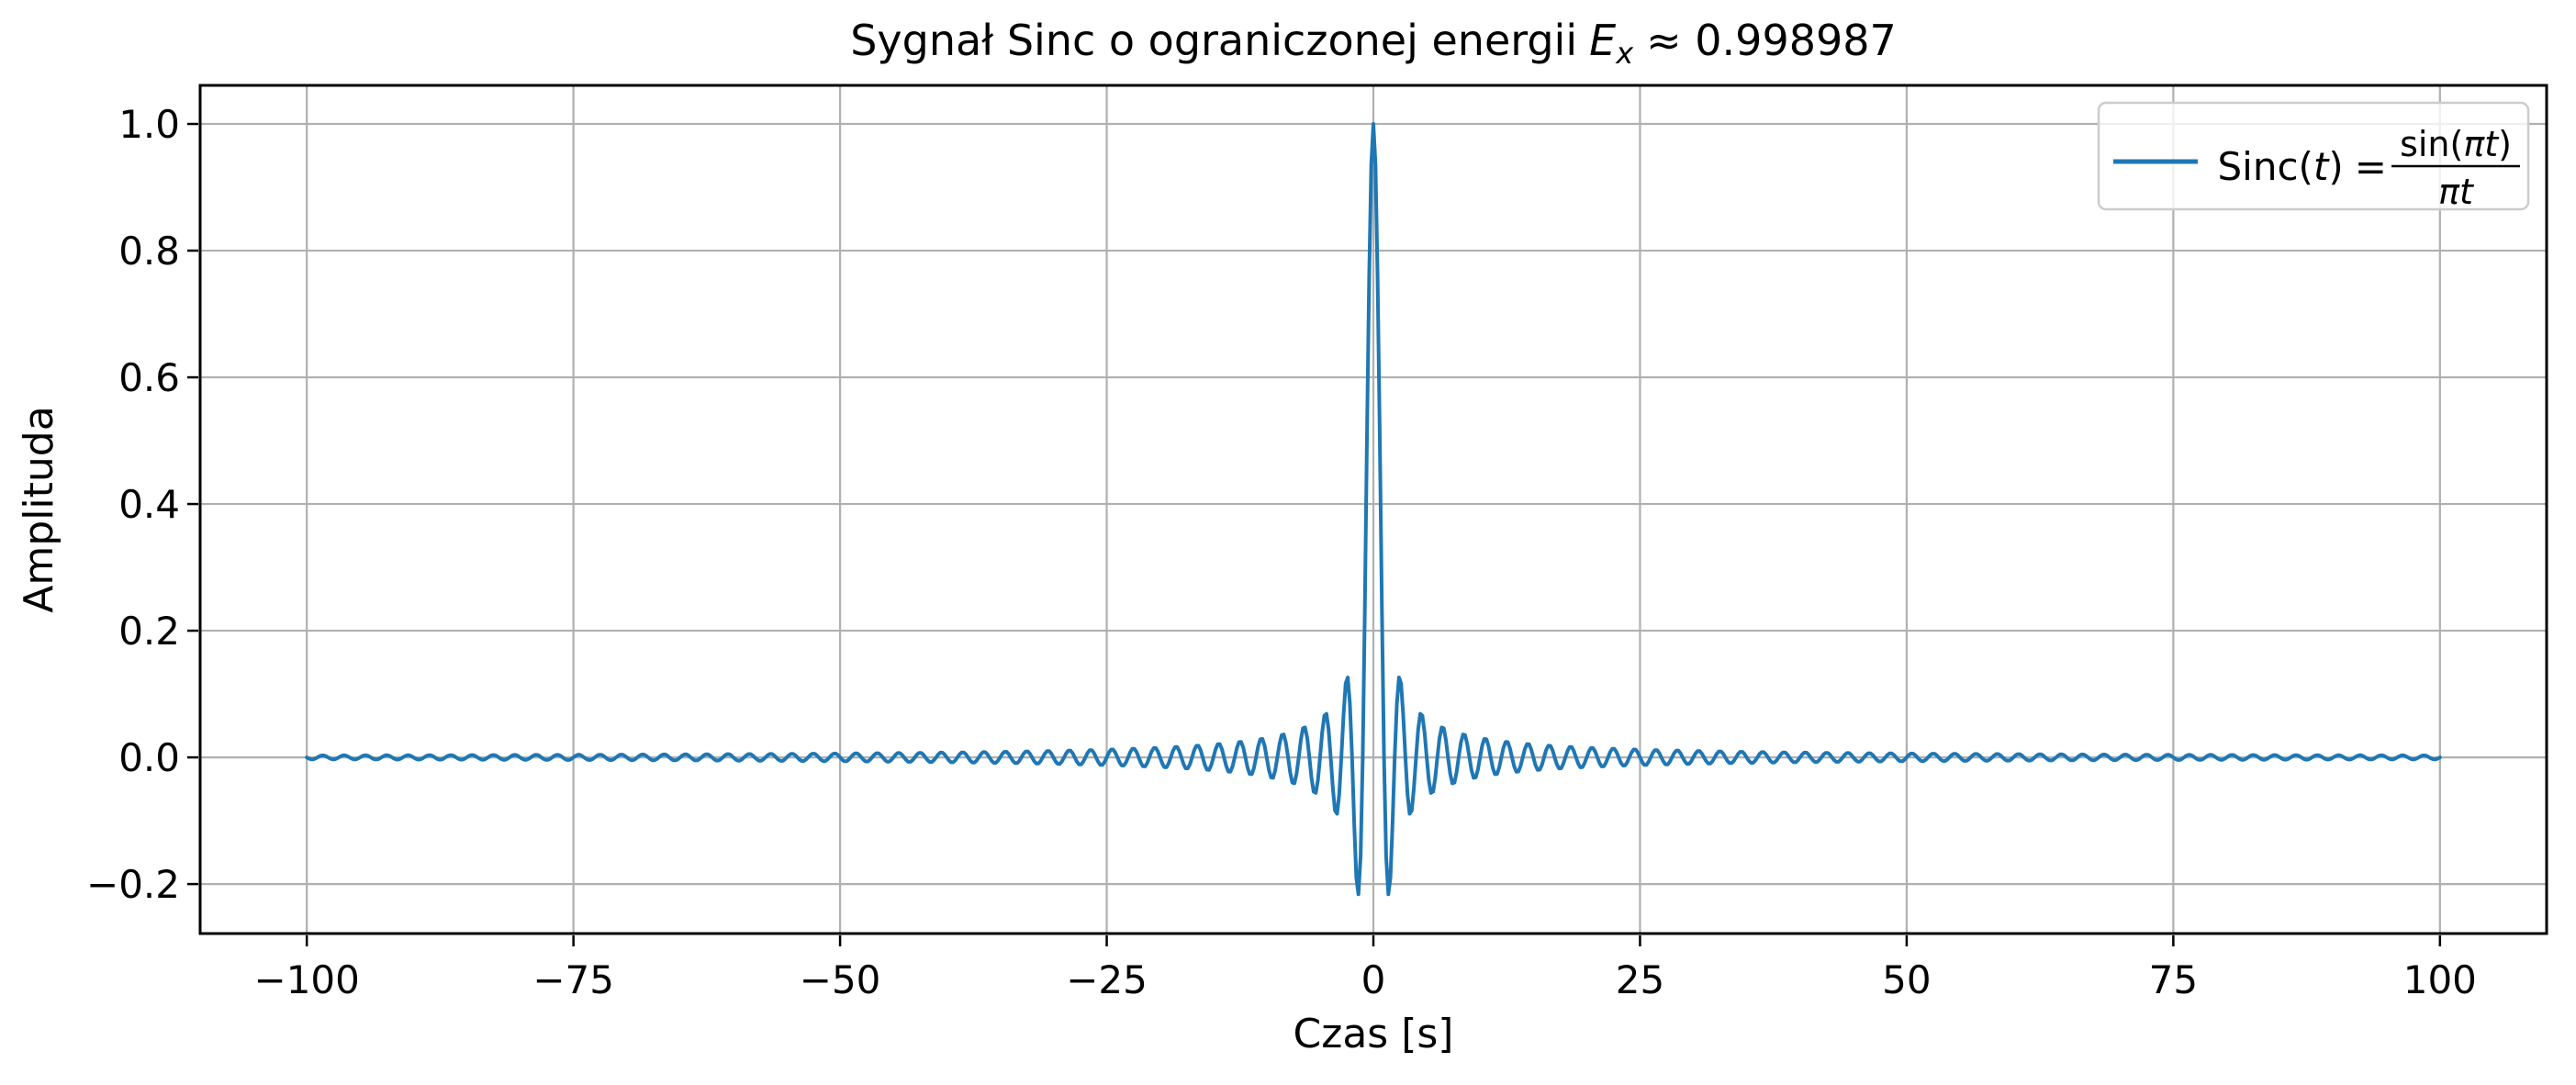 The image size is (2576, 1085). Describe the element at coordinates (840, 980) in the screenshot. I see `x-tick-label: −50` at that location.